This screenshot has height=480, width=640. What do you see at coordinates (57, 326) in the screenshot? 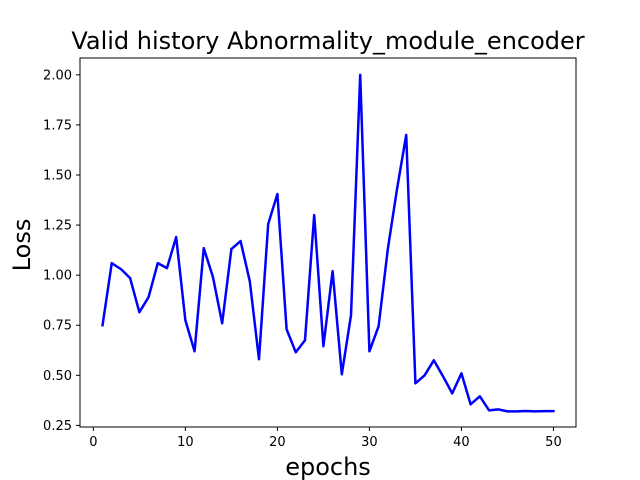
I see `y-tick-label: 0.75` at bounding box center [57, 326].